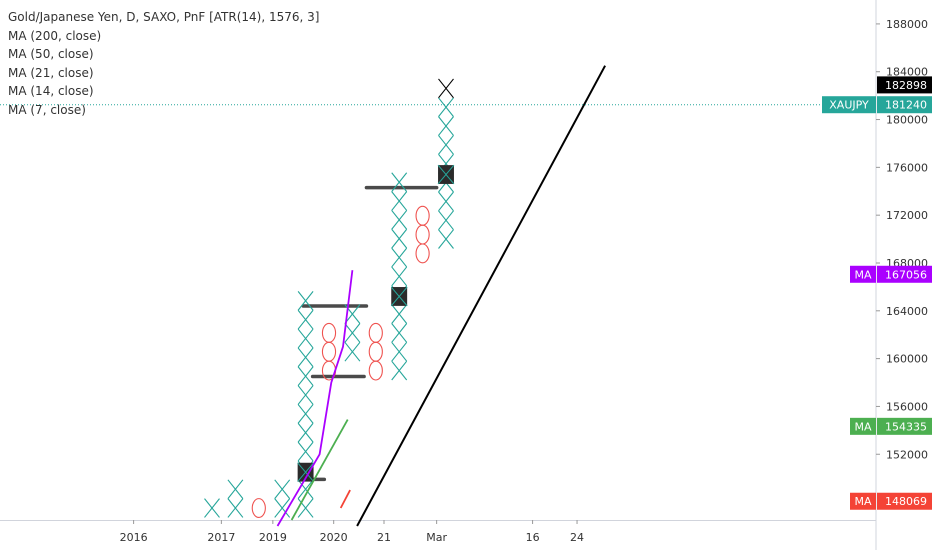 The width and height of the screenshot is (932, 550). What do you see at coordinates (47, 109) in the screenshot?
I see `legend-ma-7: MA (7, close)` at bounding box center [47, 109].